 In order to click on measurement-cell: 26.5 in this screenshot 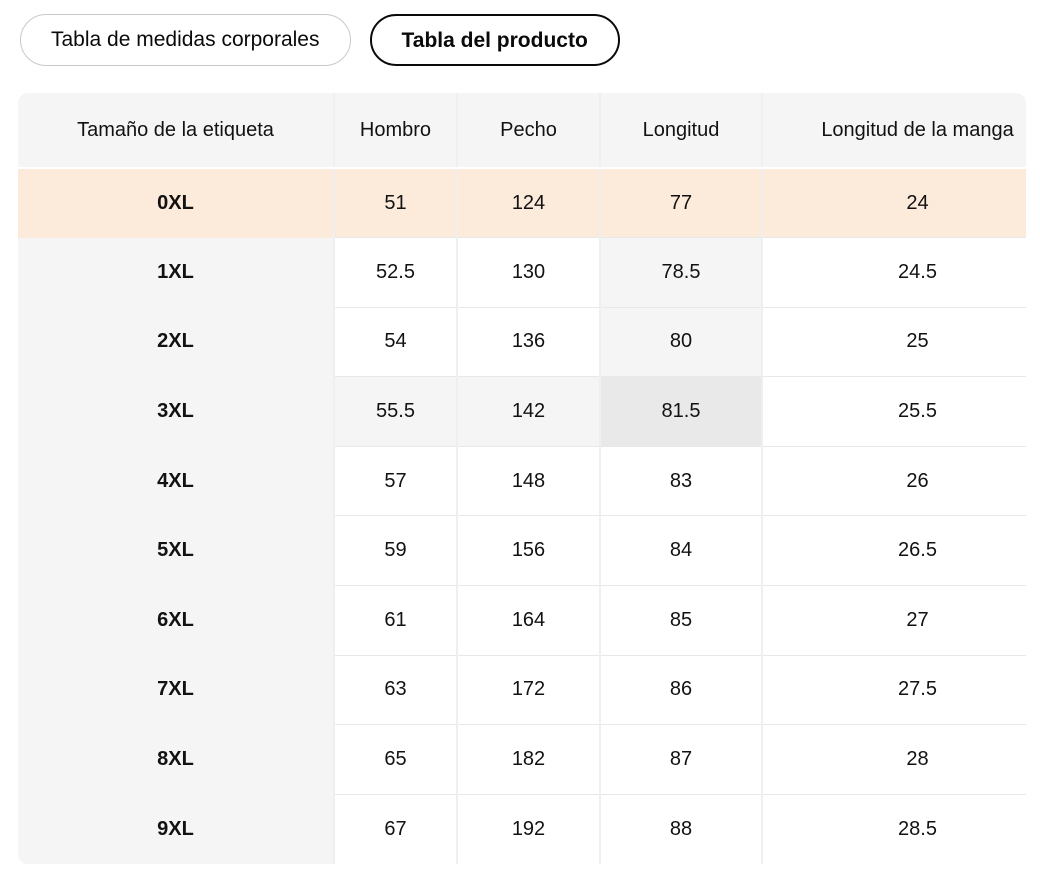, I will do `click(893, 550)`.